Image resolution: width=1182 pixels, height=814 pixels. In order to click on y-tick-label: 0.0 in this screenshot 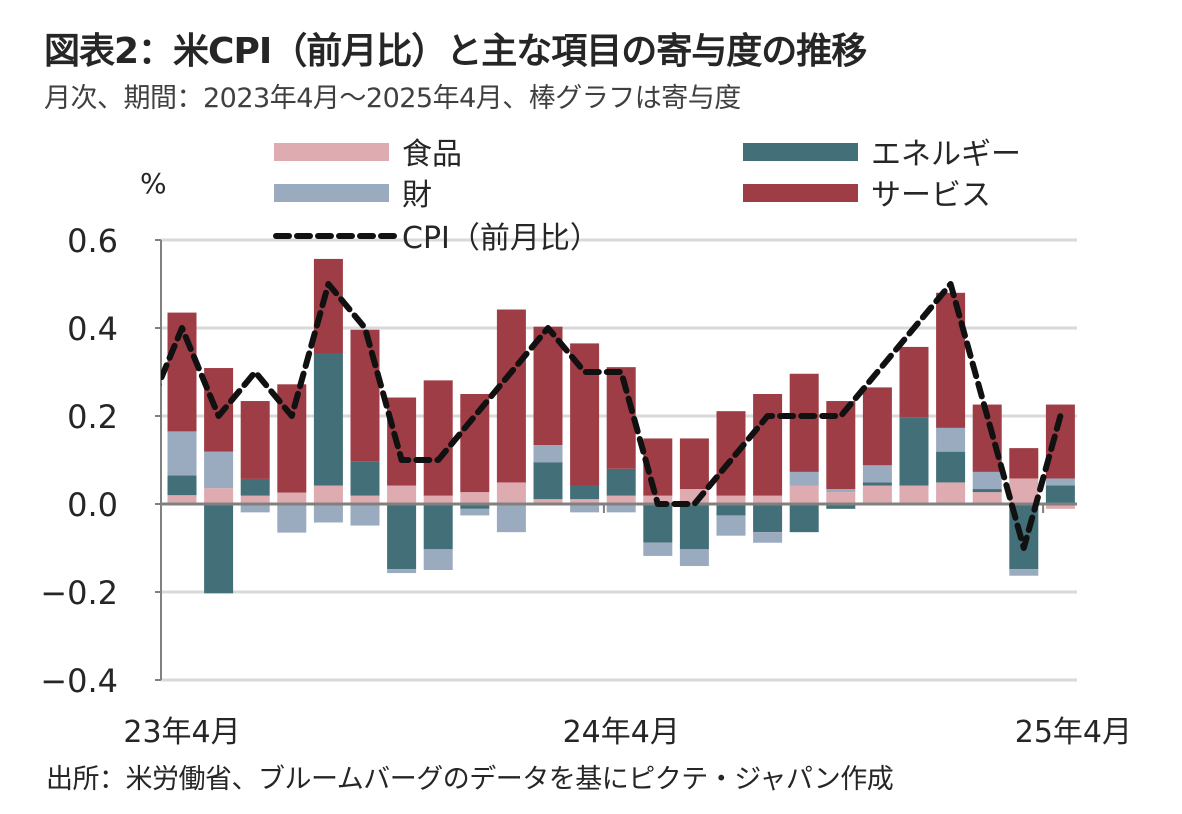, I will do `click(92, 505)`.